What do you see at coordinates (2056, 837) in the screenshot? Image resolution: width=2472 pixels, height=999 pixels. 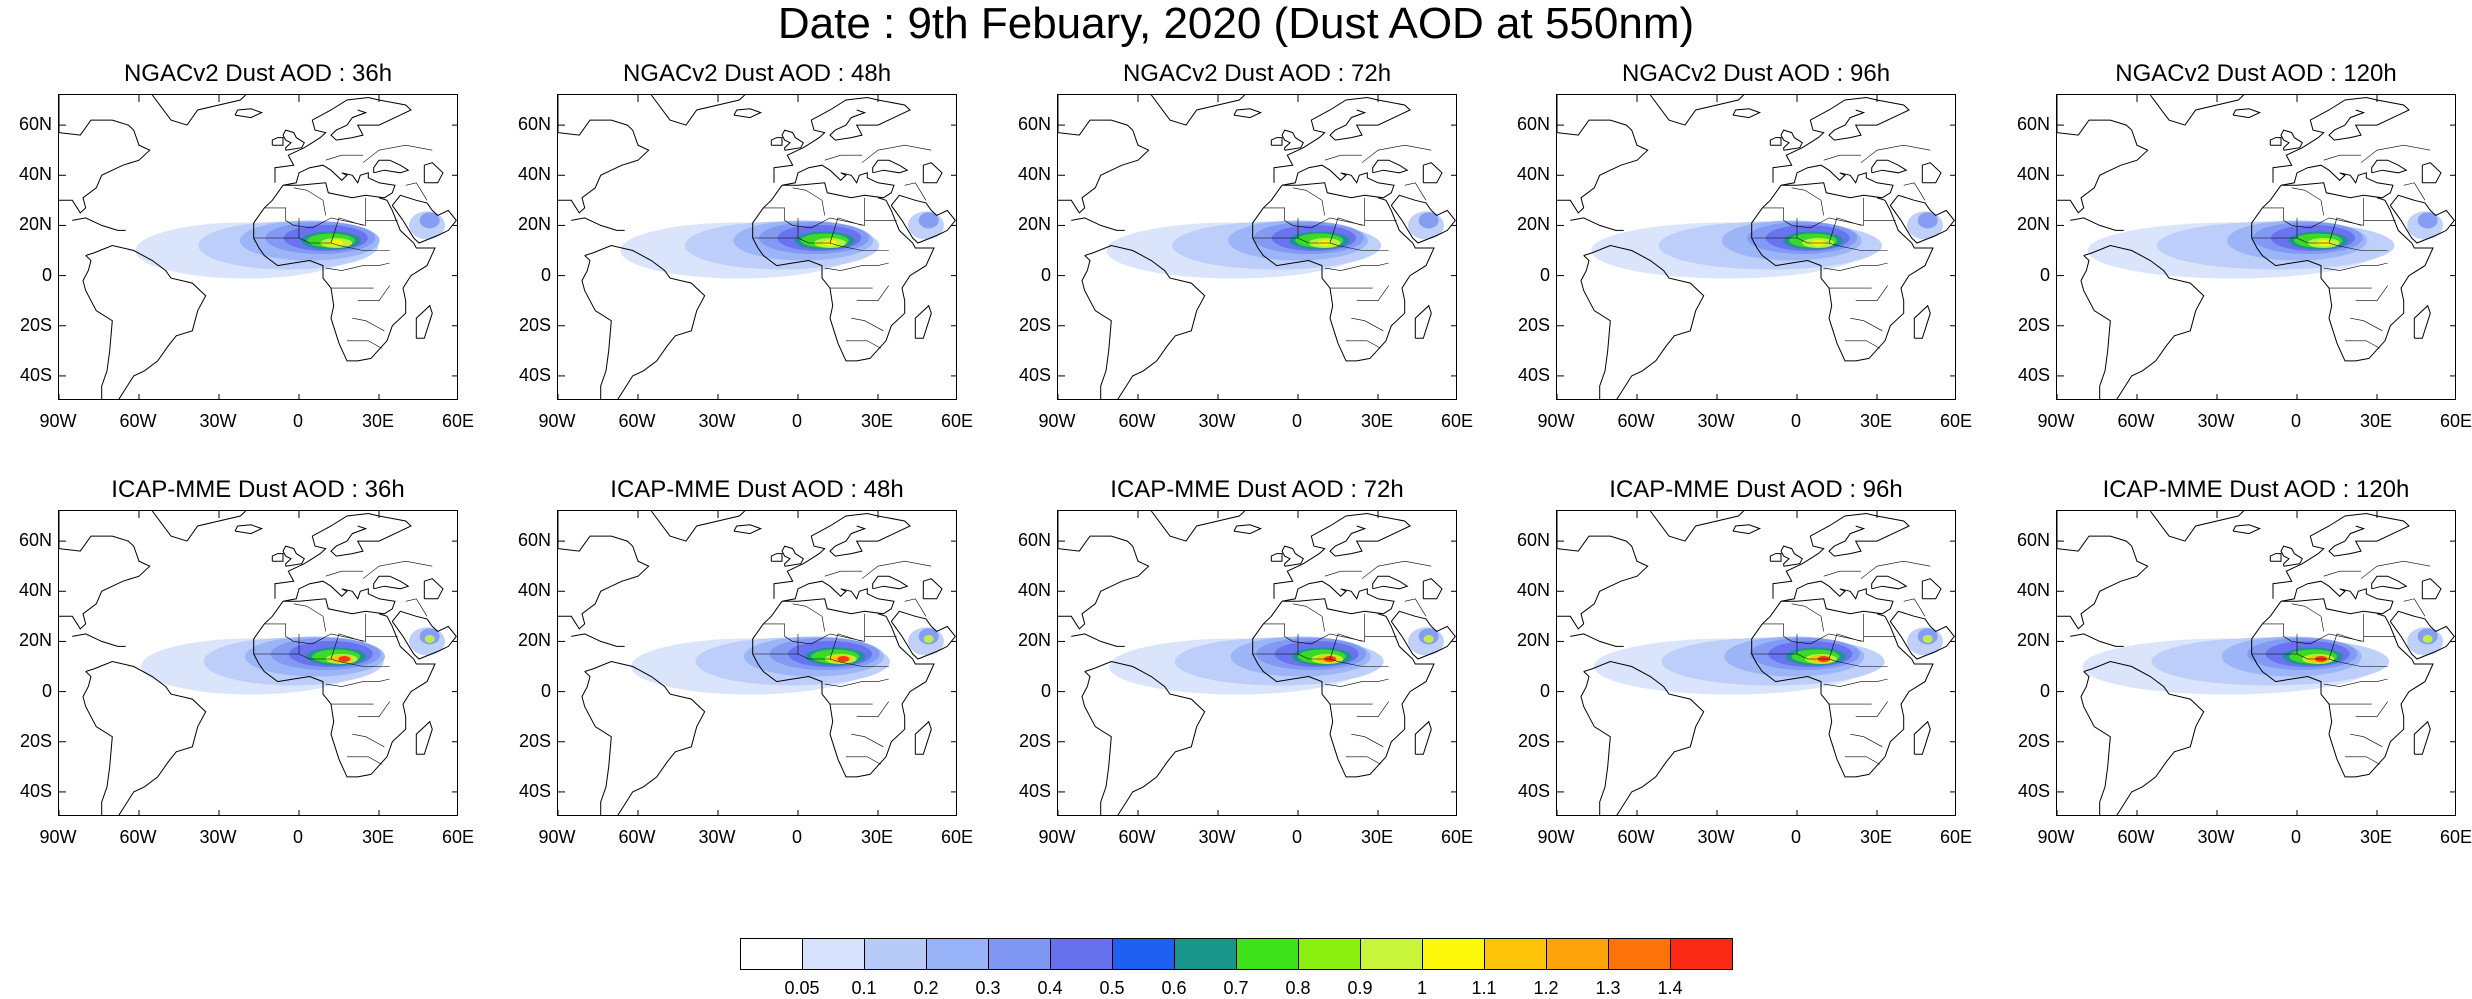 I see `x-tick-label: 90W` at bounding box center [2056, 837].